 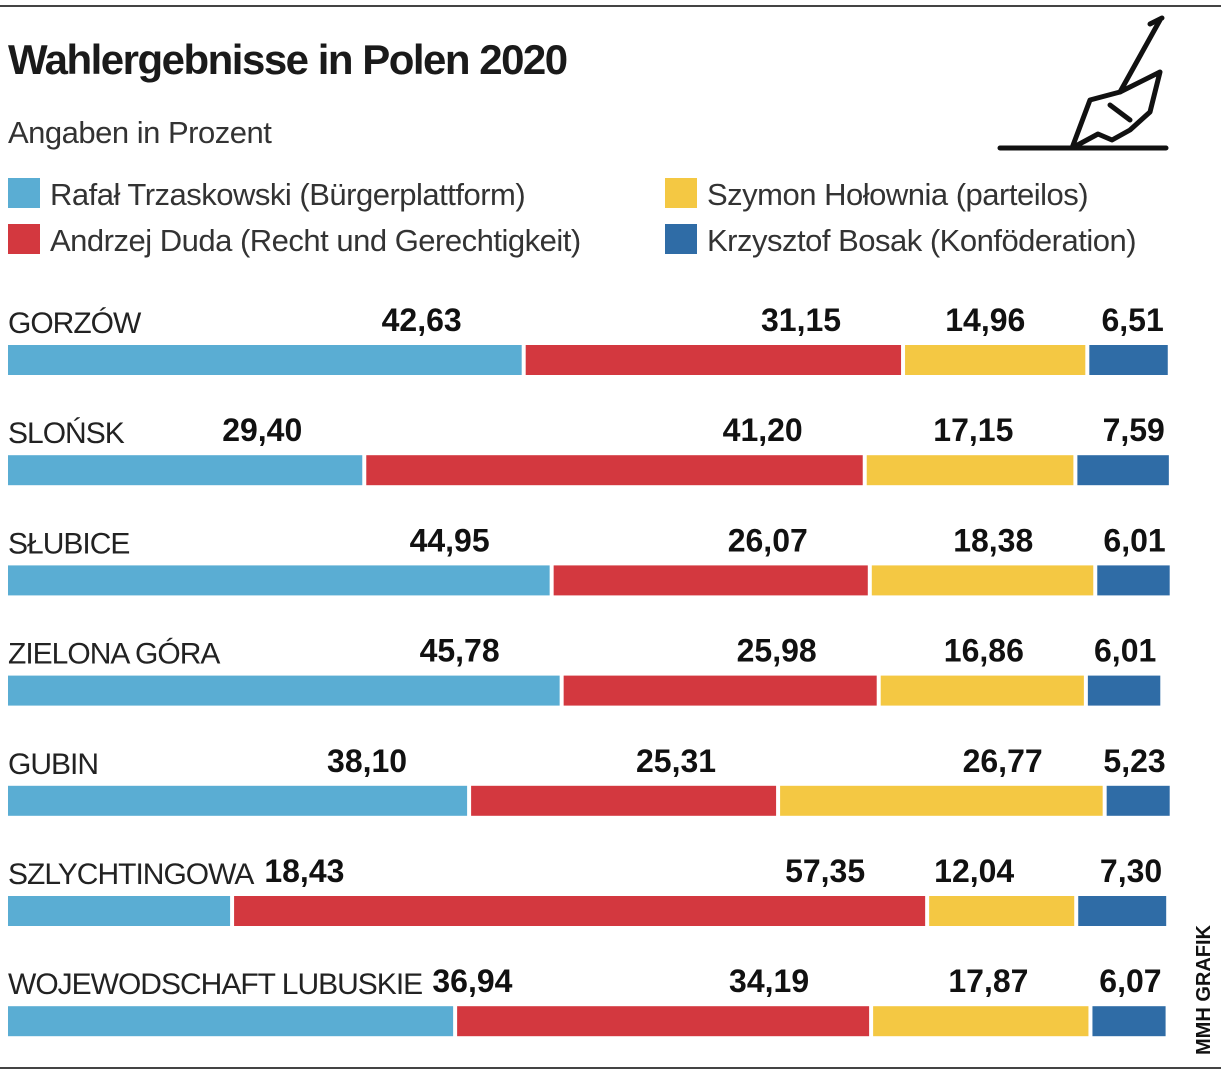 I want to click on value-label: 7,30, so click(x=1131, y=871).